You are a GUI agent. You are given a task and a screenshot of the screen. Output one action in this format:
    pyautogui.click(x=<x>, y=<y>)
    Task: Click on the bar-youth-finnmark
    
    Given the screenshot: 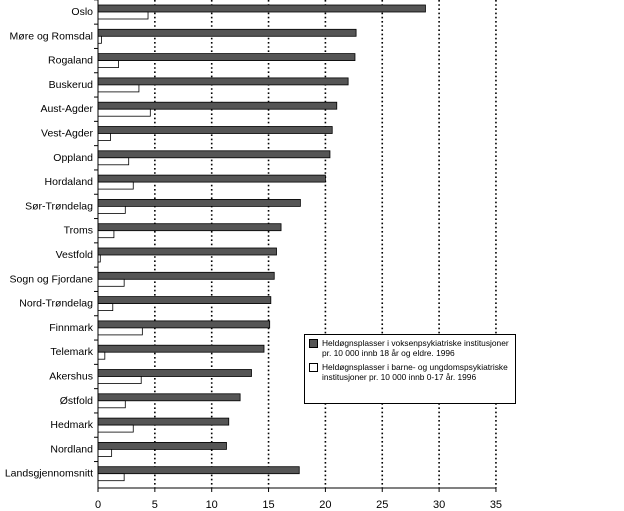 What is the action you would take?
    pyautogui.click(x=120, y=331)
    